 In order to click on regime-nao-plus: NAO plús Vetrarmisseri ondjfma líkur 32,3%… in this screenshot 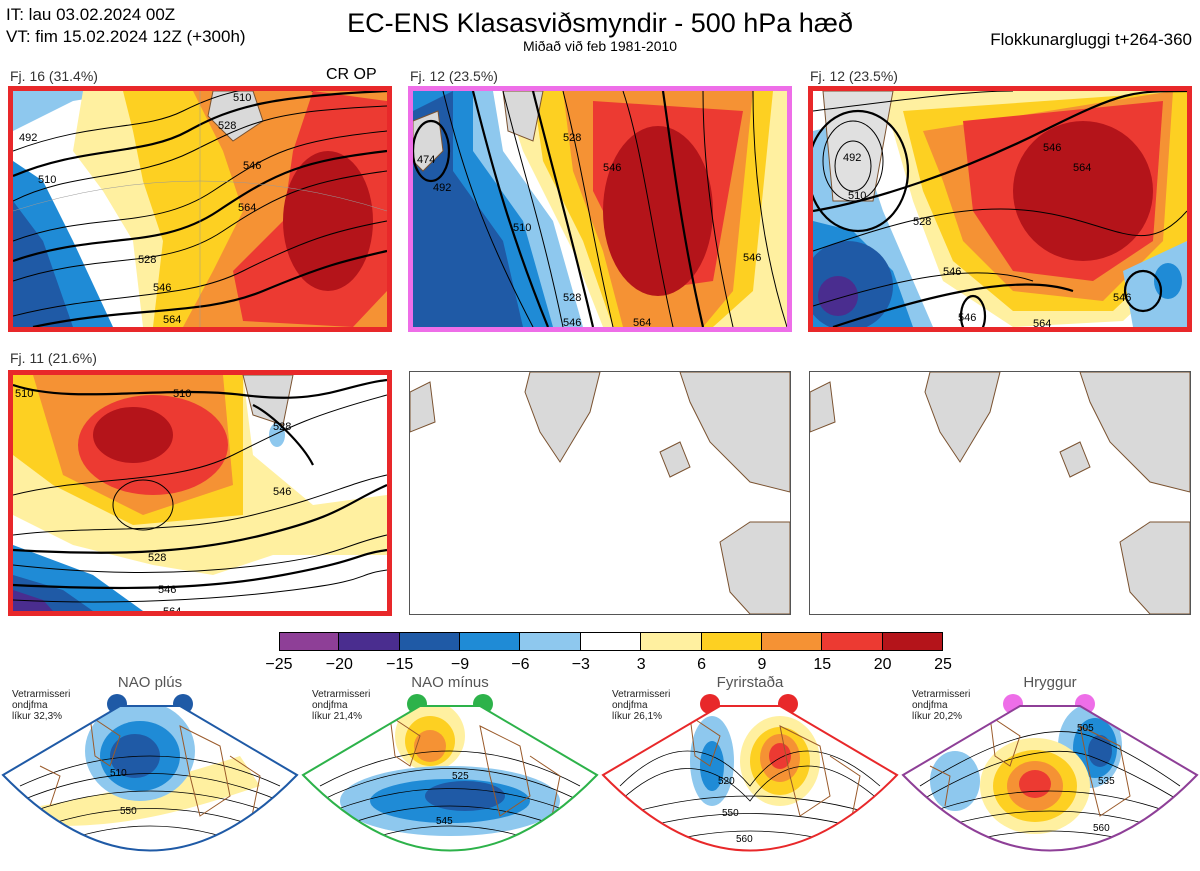, I will do `click(150, 770)`.